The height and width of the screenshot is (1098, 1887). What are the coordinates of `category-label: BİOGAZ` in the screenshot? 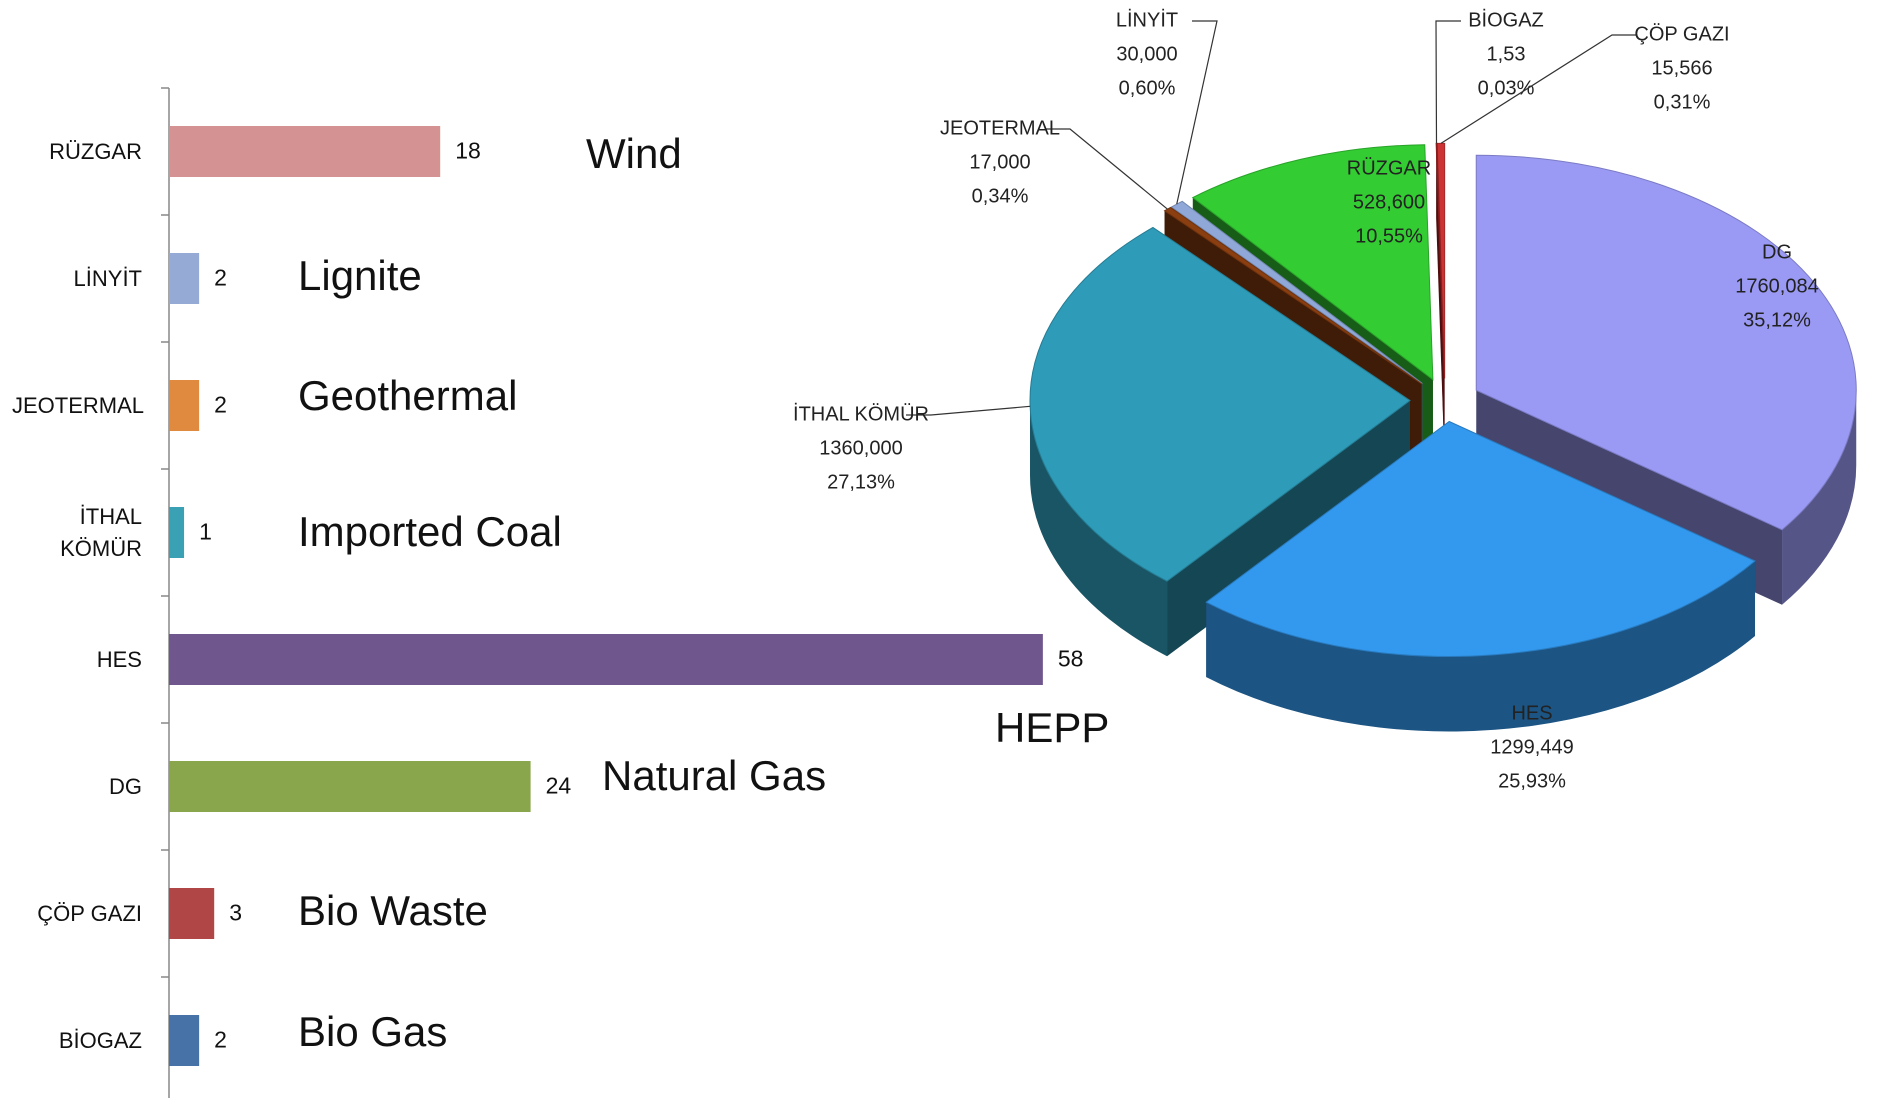 It's located at (100, 1040).